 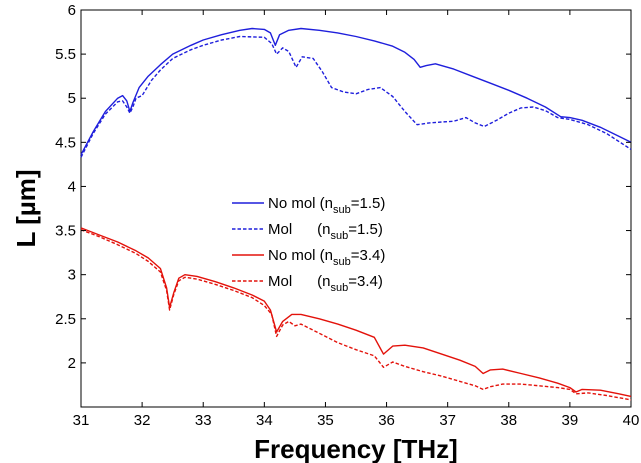 What do you see at coordinates (326, 257) in the screenshot?
I see `legend-entry-3: No mol (nsub=3.4)` at bounding box center [326, 257].